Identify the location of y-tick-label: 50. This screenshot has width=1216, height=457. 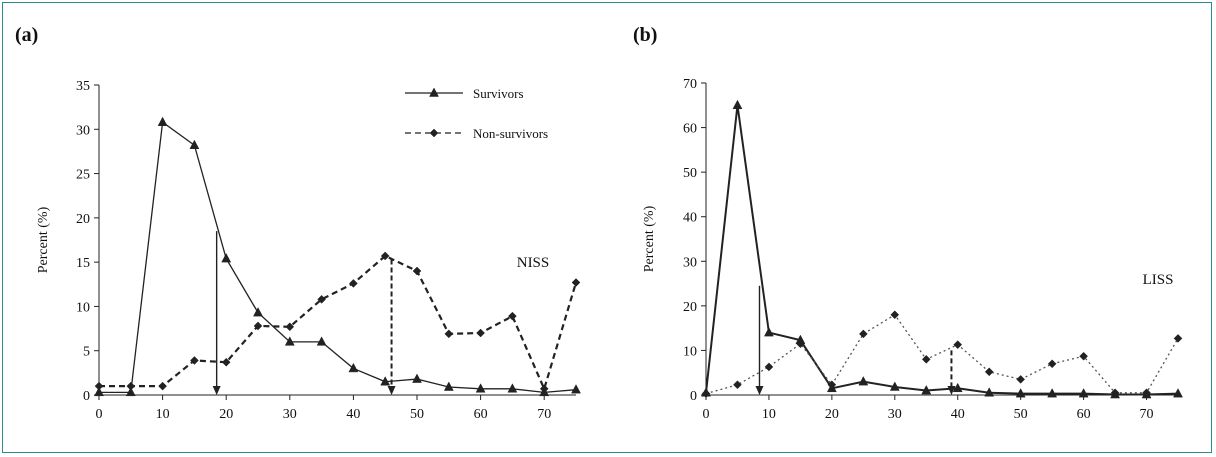
(690, 173).